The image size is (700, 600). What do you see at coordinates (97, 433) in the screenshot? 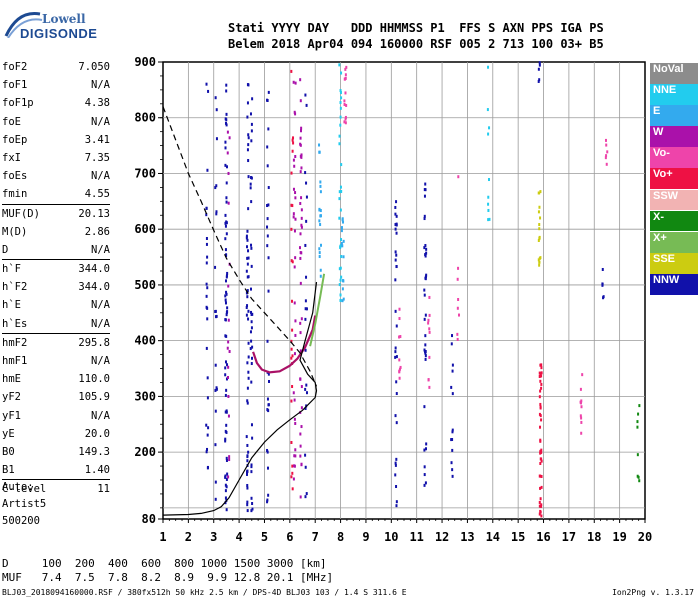
I see `param-value: 20.0` at bounding box center [97, 433].